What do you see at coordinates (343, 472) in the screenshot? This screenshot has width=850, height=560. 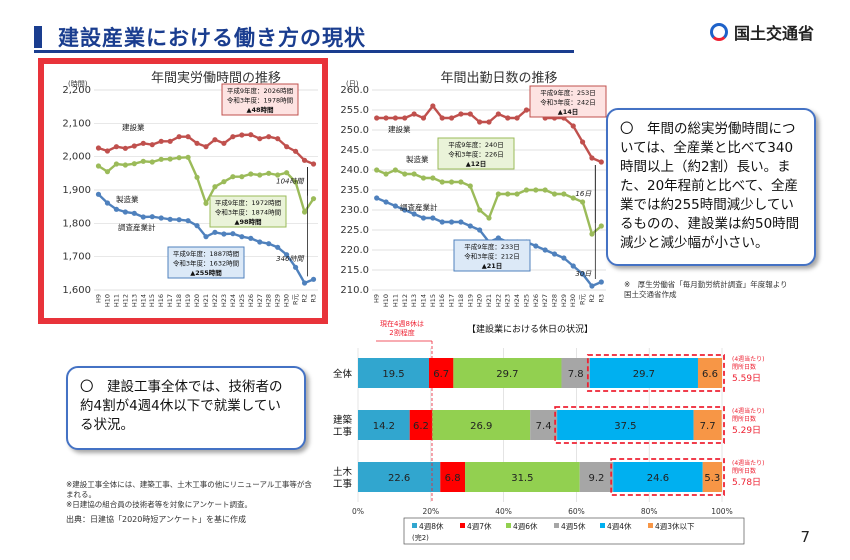 I see `row-label: 土木` at bounding box center [343, 472].